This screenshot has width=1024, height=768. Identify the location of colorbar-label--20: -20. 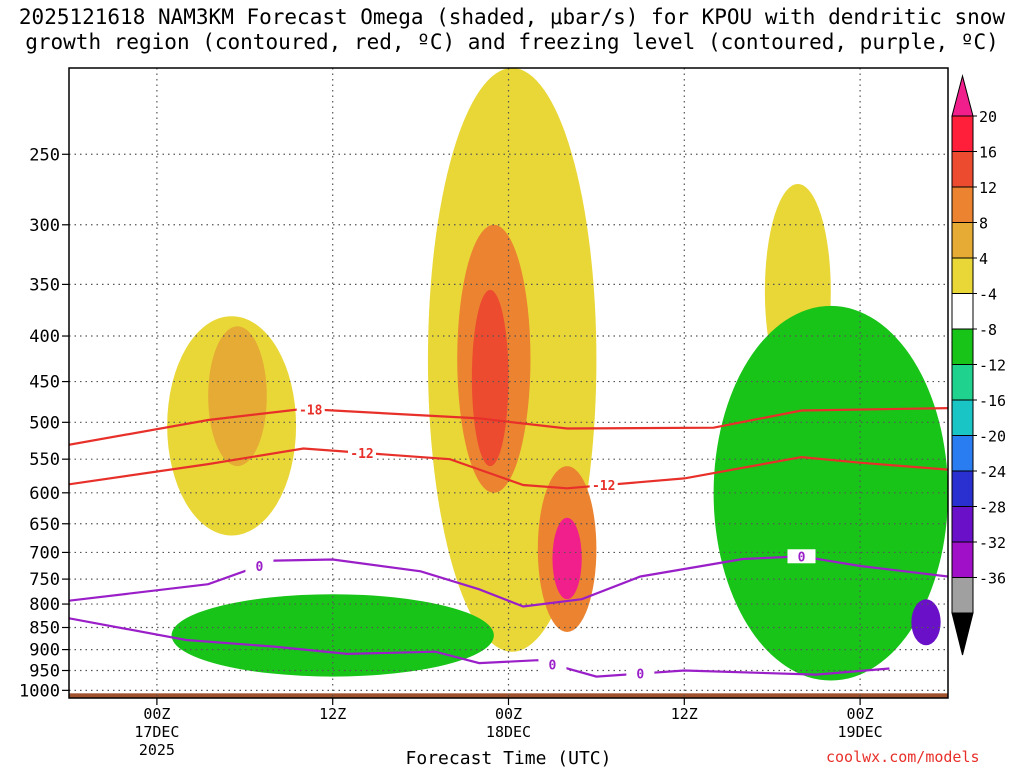
(992, 437).